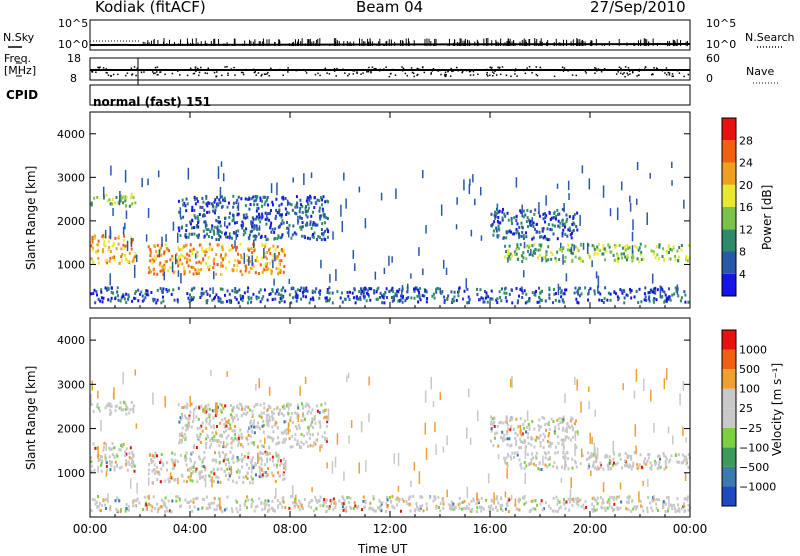 The height and width of the screenshot is (556, 800). Describe the element at coordinates (729, 129) in the screenshot. I see `power-colorbar-swatch` at that location.